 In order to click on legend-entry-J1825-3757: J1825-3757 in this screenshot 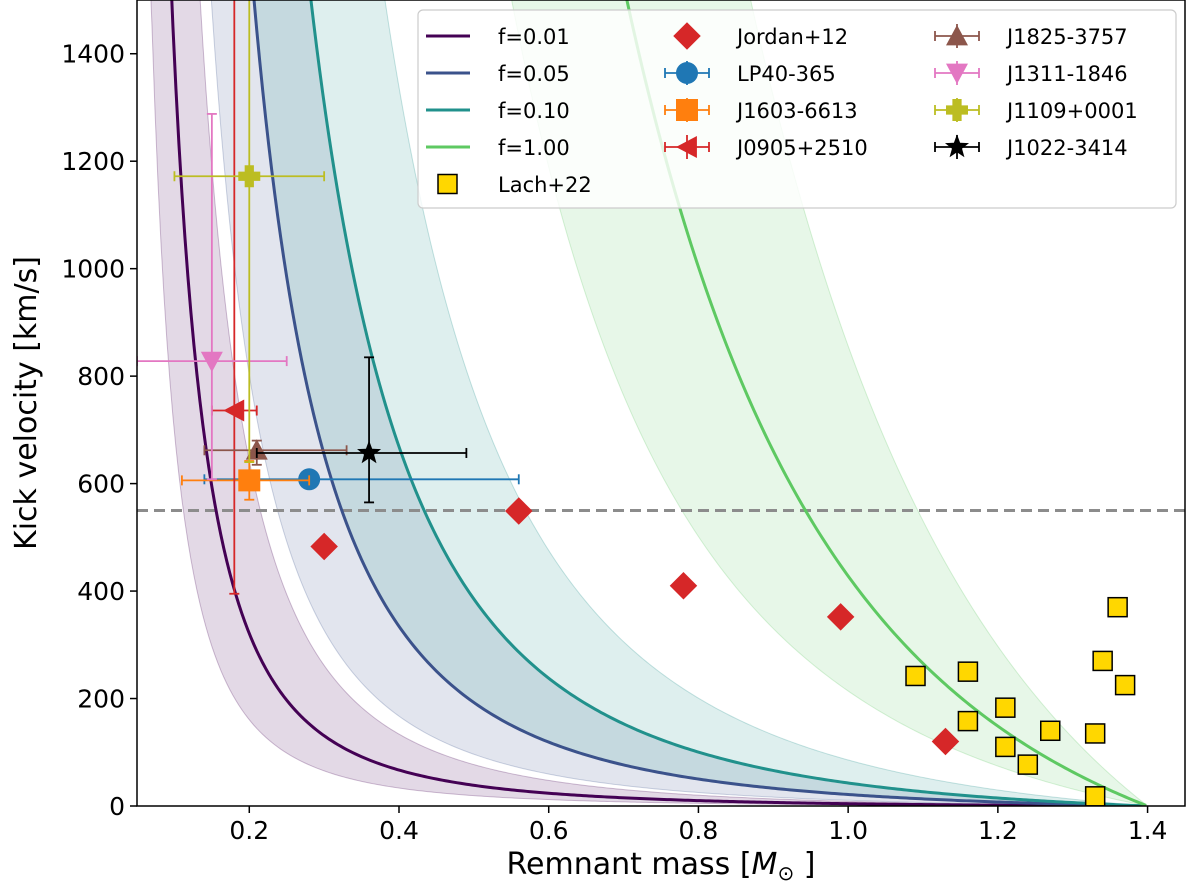, I will do `click(1031, 36)`.